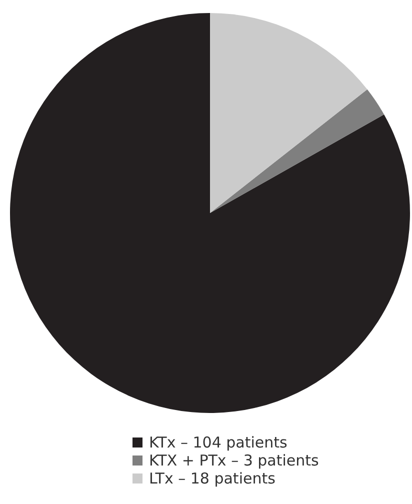  What do you see at coordinates (218, 443) in the screenshot?
I see `legend-label: KTx – 104 patients` at bounding box center [218, 443].